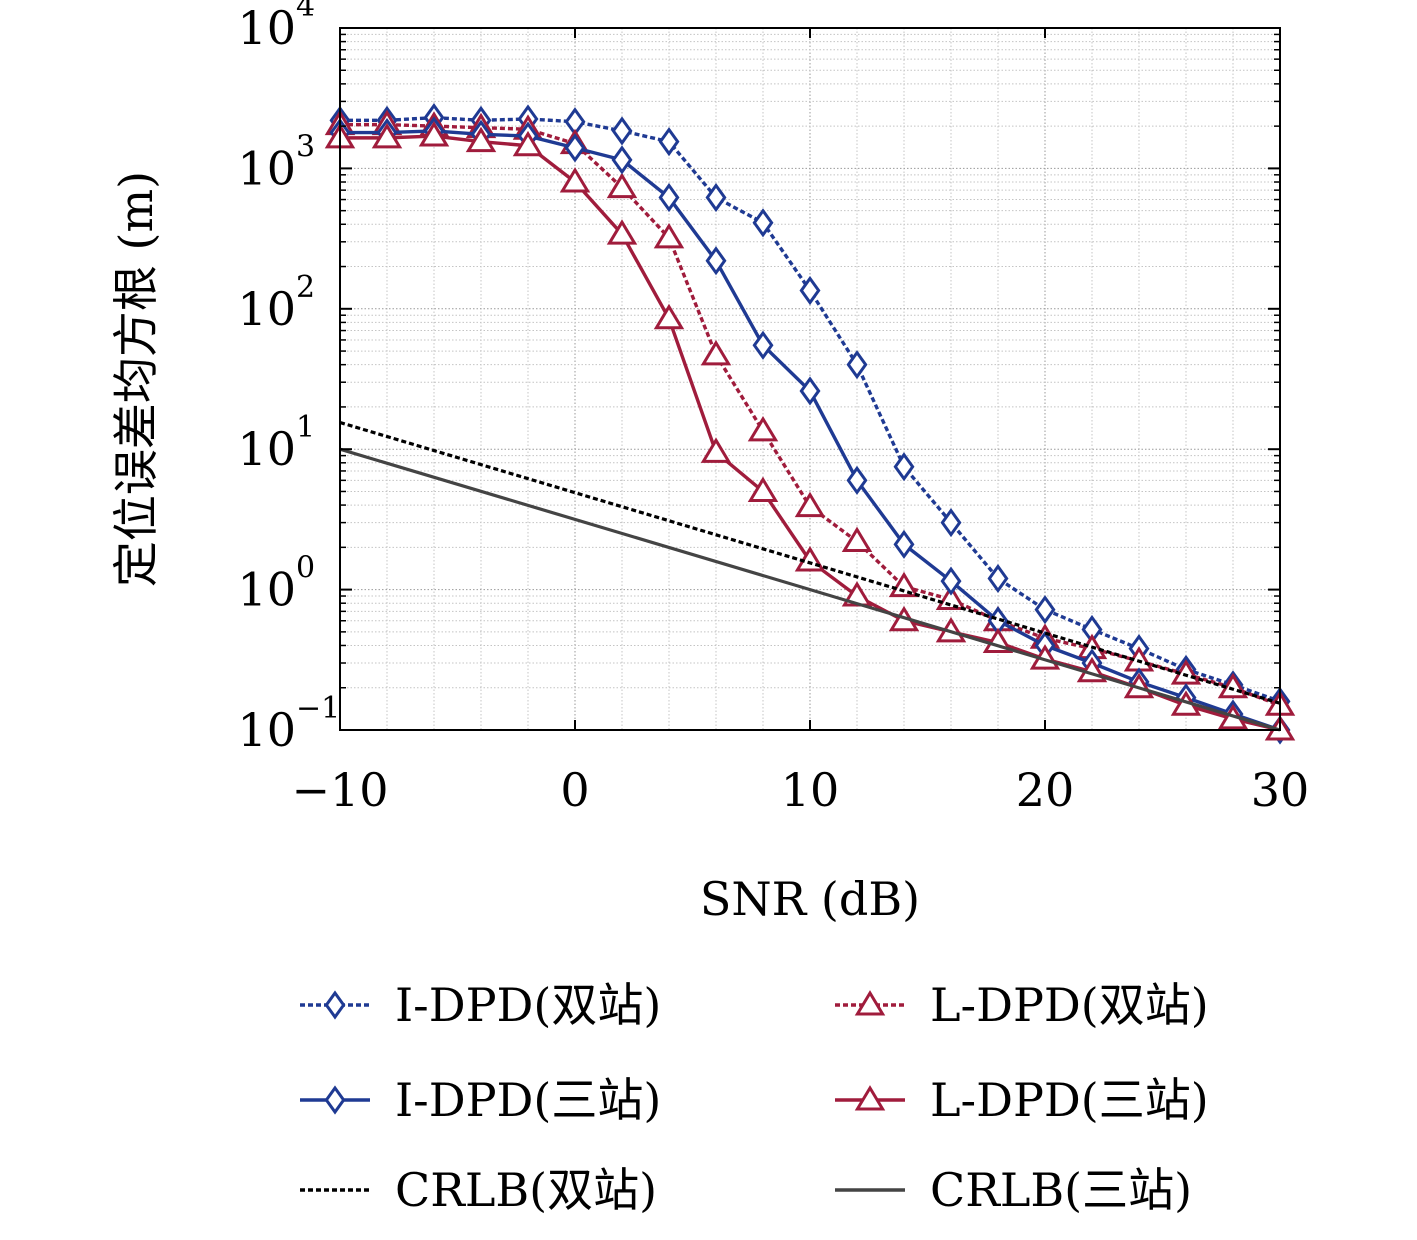 This screenshot has width=1417, height=1240. I want to click on y-tick-exponent: 1, so click(305, 427).